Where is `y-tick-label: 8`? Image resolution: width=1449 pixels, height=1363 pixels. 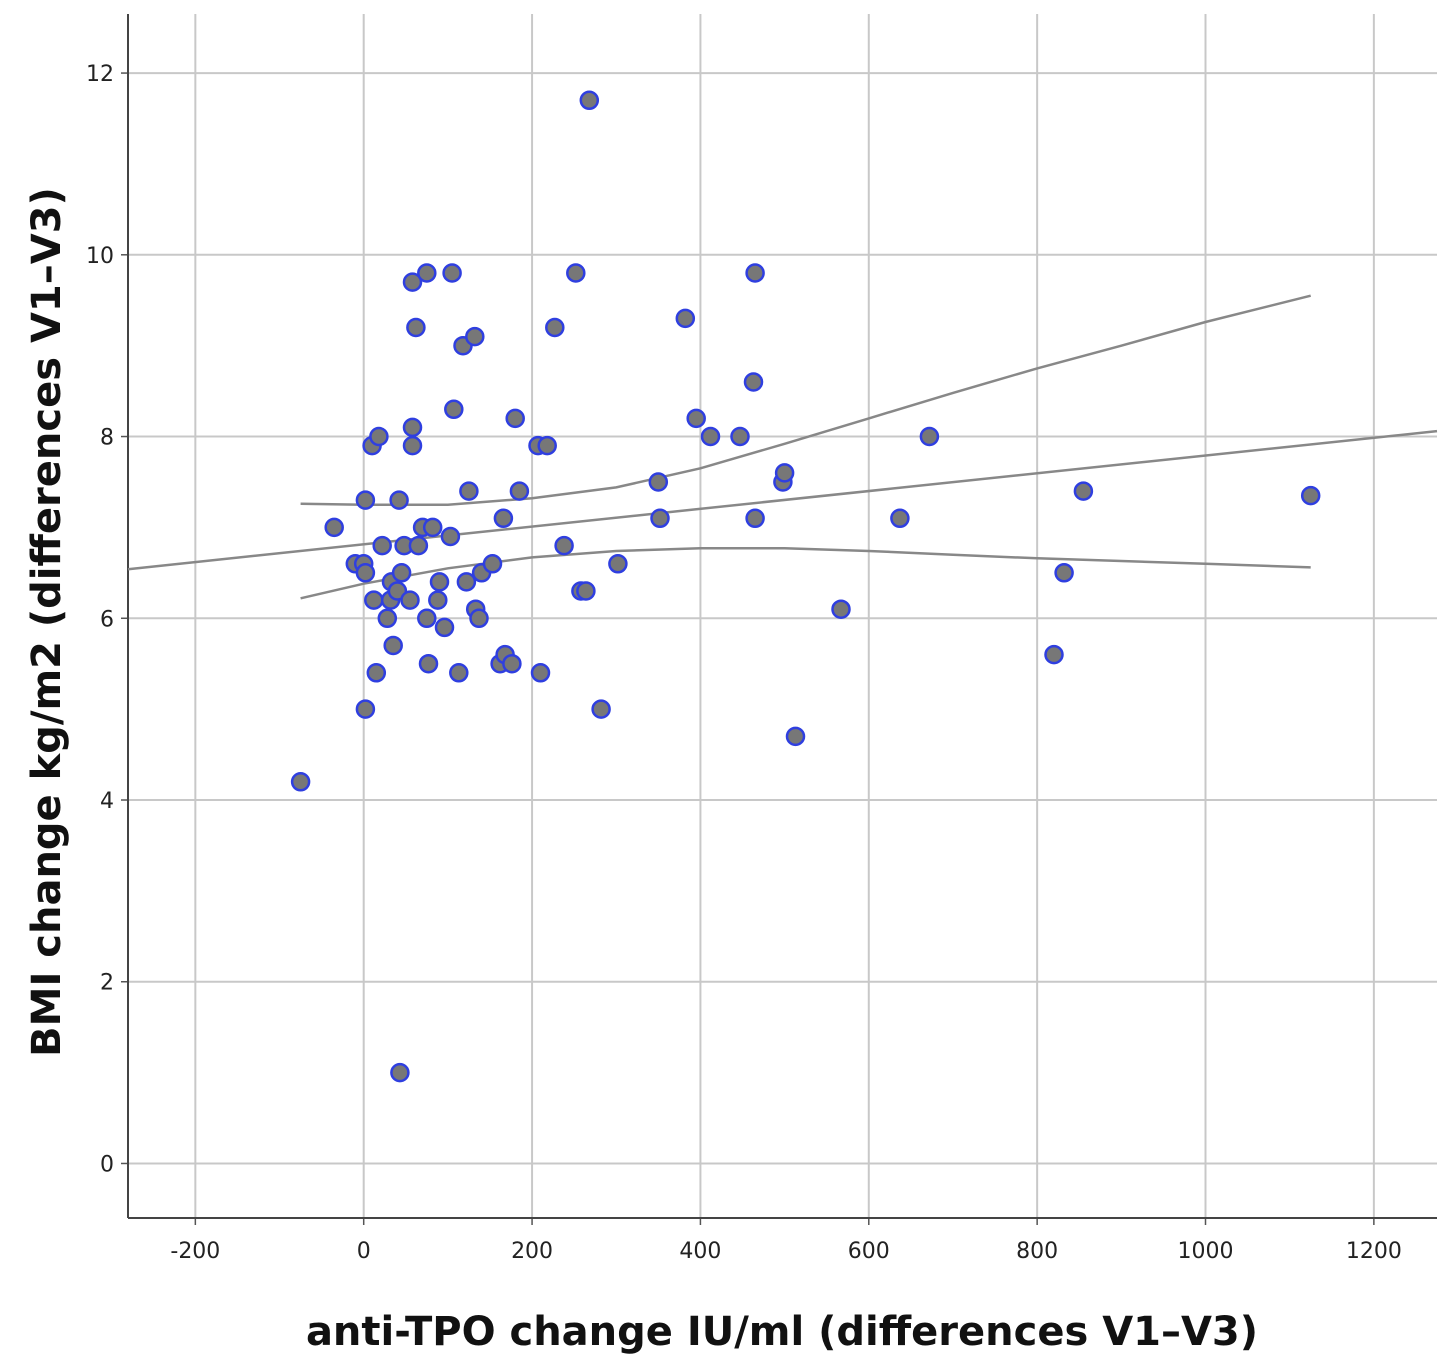
y-tick-label: 8 is located at coordinates (107, 438).